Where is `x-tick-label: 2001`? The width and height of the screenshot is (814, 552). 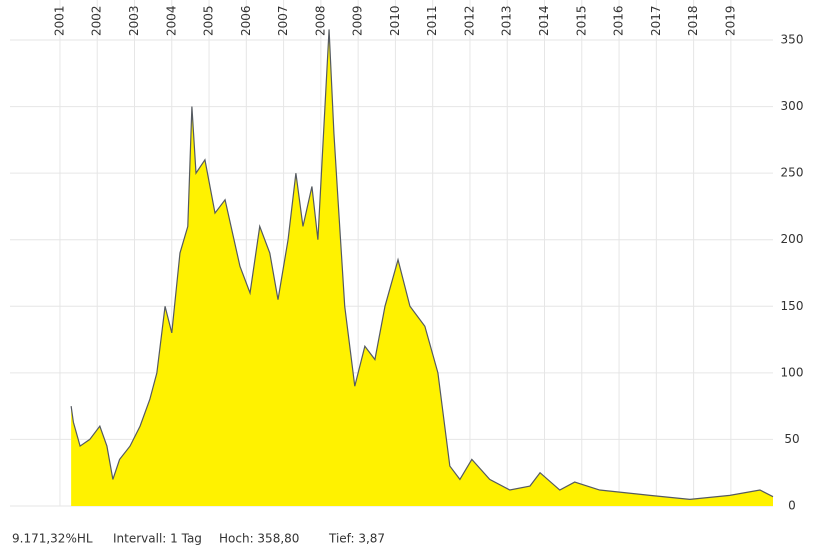
x-tick-label: 2001 is located at coordinates (59, 20).